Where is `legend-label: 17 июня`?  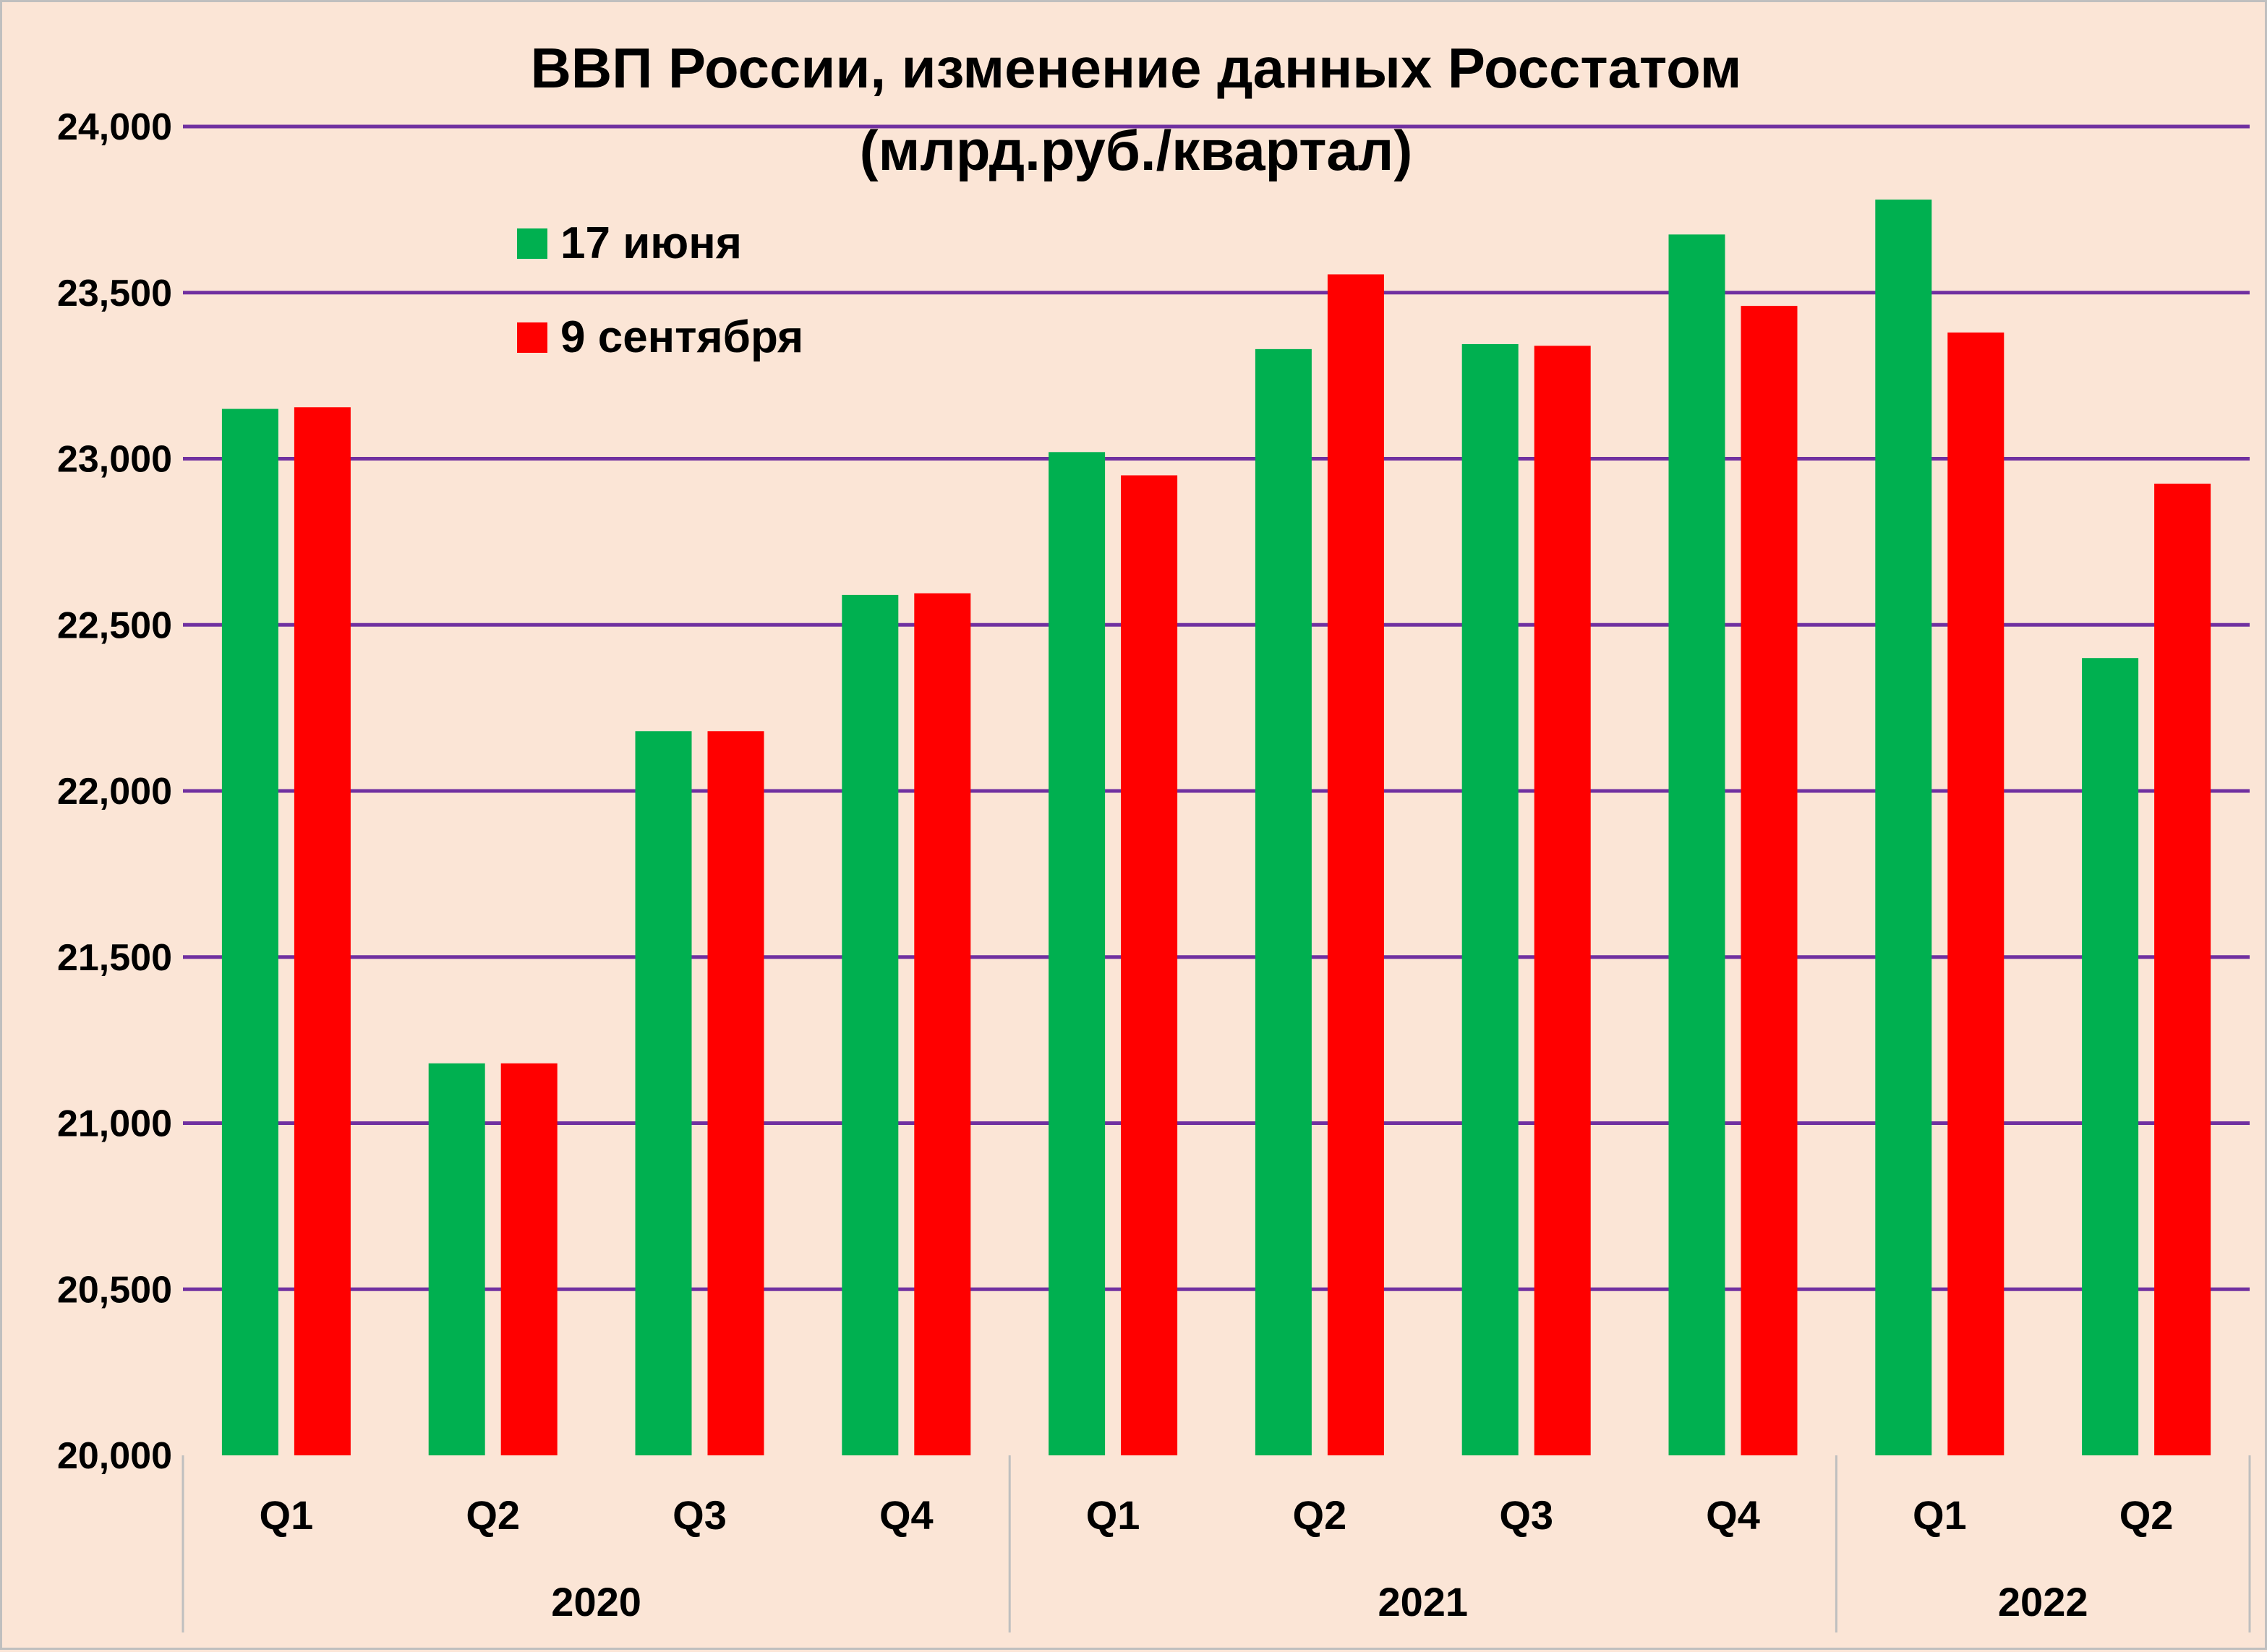 legend-label: 17 июня is located at coordinates (651, 243).